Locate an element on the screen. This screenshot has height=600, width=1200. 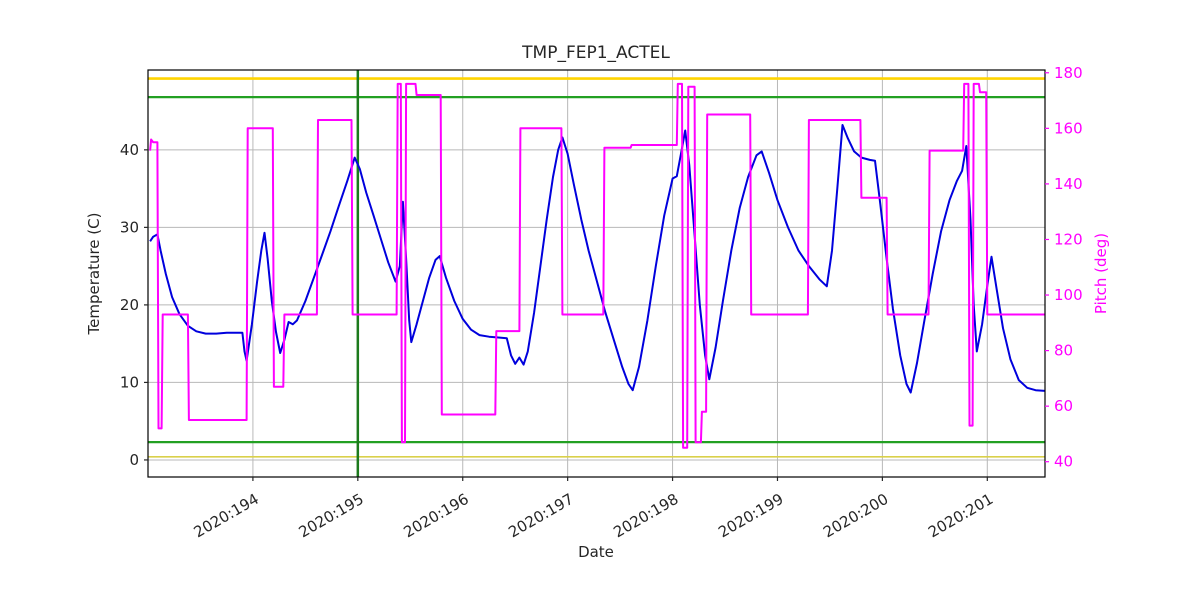
y-axis-label-right: Pitch (deg) is located at coordinates (1101, 273).